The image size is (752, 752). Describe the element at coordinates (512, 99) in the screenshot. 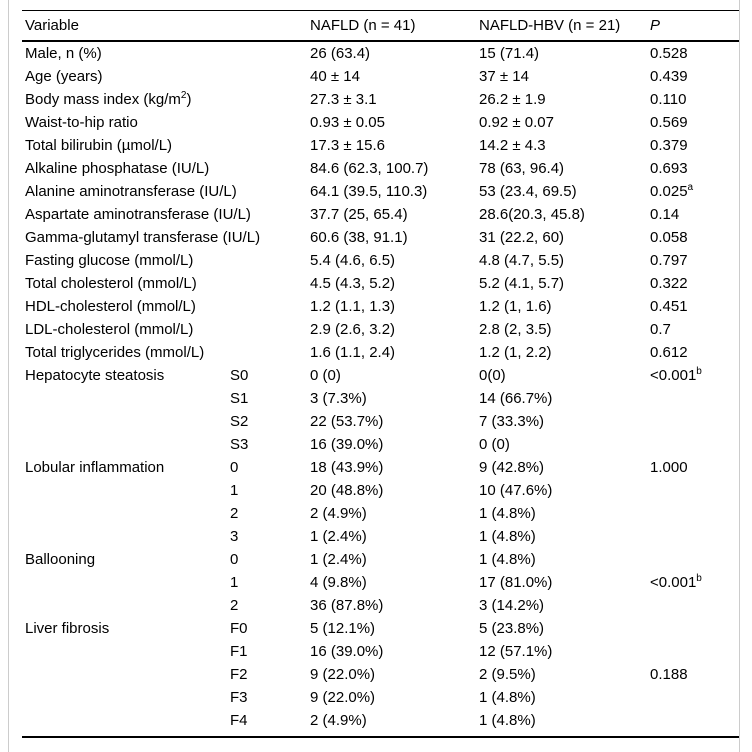

I see `cell-nafld-hbv-value: 26.2 ± 1.9` at that location.